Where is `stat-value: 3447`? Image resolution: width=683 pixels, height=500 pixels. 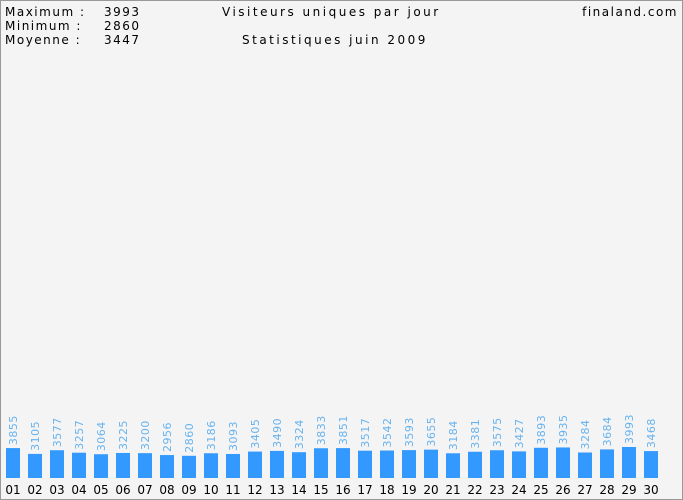
stat-value: 3447 is located at coordinates (122, 40).